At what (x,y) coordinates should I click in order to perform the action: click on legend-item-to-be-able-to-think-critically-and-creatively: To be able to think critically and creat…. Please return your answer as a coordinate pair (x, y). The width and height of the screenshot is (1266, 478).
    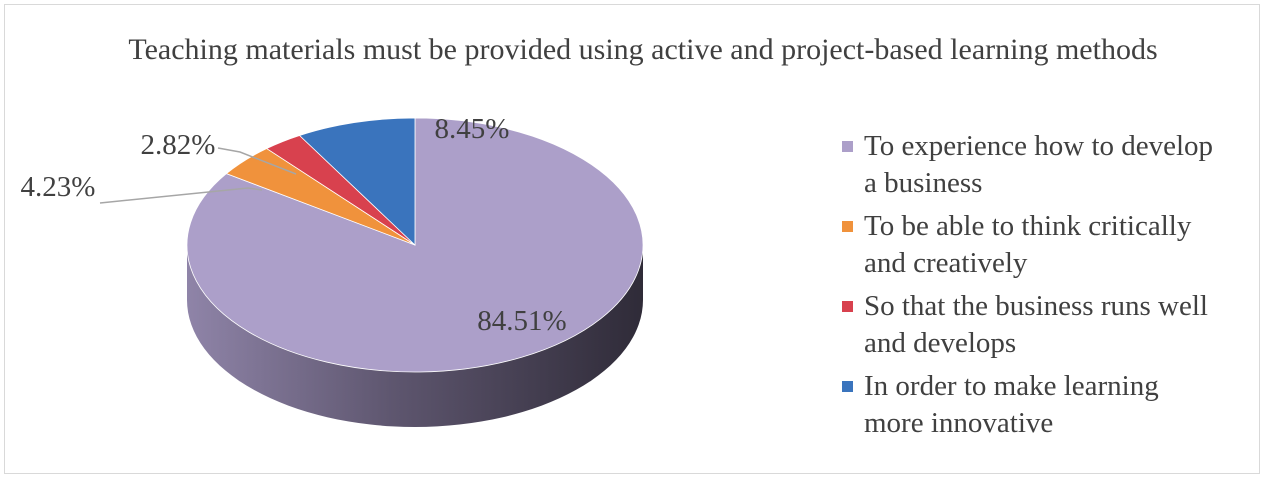
    Looking at the image, I should click on (1029, 245).